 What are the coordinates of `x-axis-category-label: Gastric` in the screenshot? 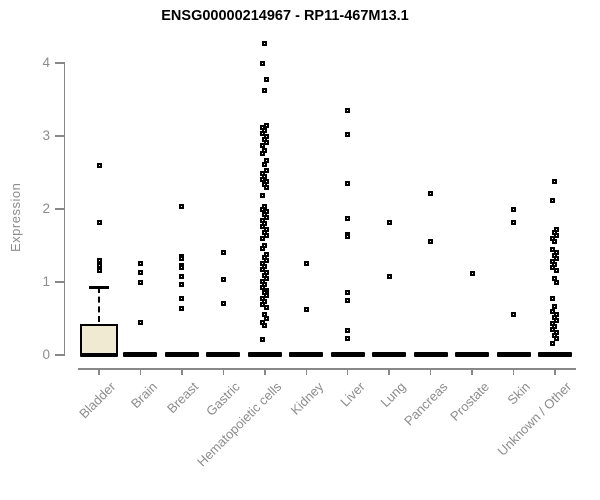 It's located at (223, 399).